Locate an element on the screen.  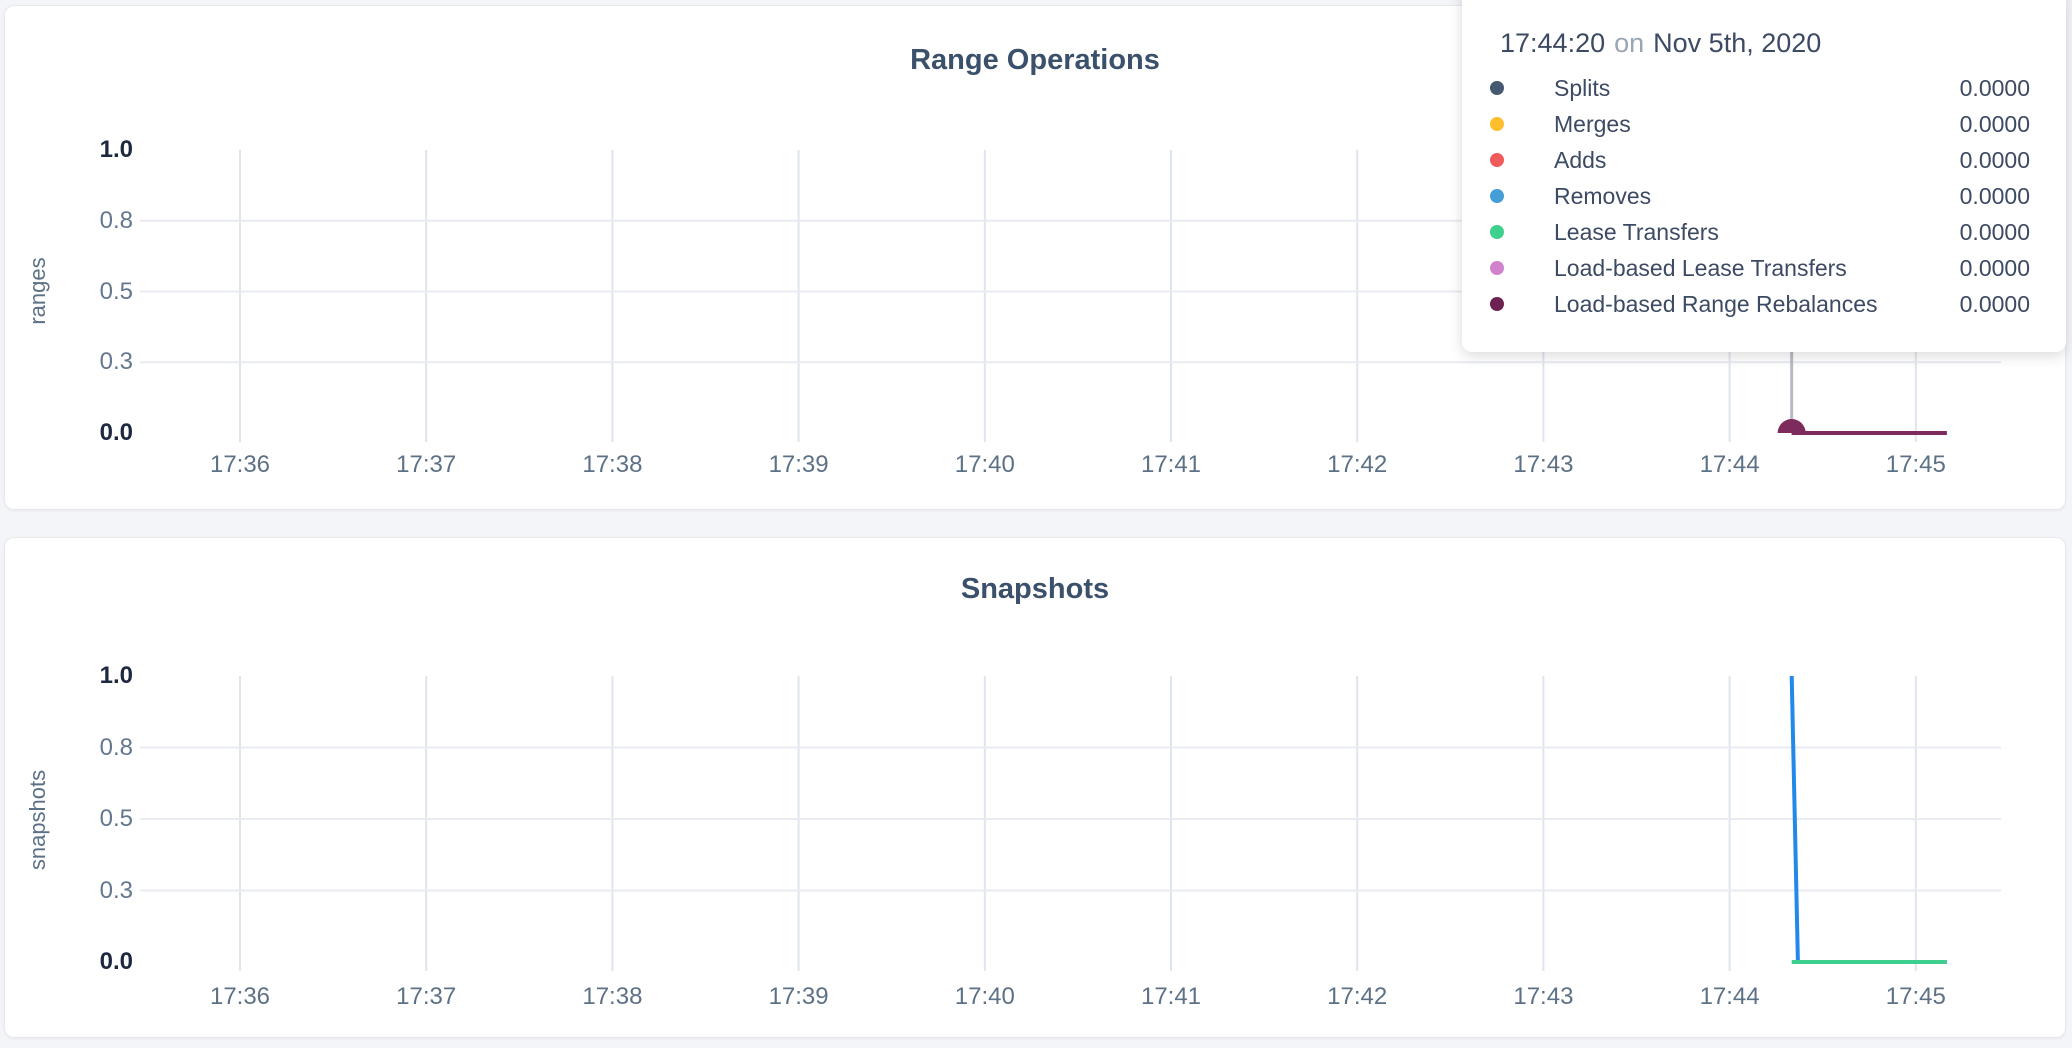
tooltip-row: Load-based Range Rebalances 0.0000 is located at coordinates (1760, 304).